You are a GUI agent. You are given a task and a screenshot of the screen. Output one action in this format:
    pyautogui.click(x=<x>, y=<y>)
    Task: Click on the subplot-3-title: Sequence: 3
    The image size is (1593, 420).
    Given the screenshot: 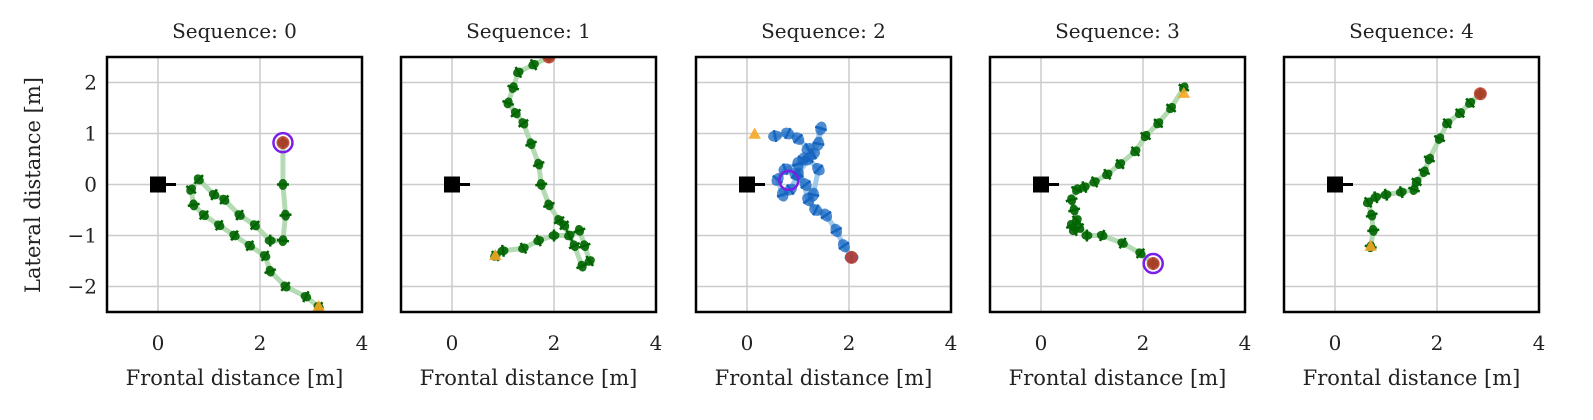 What is the action you would take?
    pyautogui.click(x=1117, y=31)
    